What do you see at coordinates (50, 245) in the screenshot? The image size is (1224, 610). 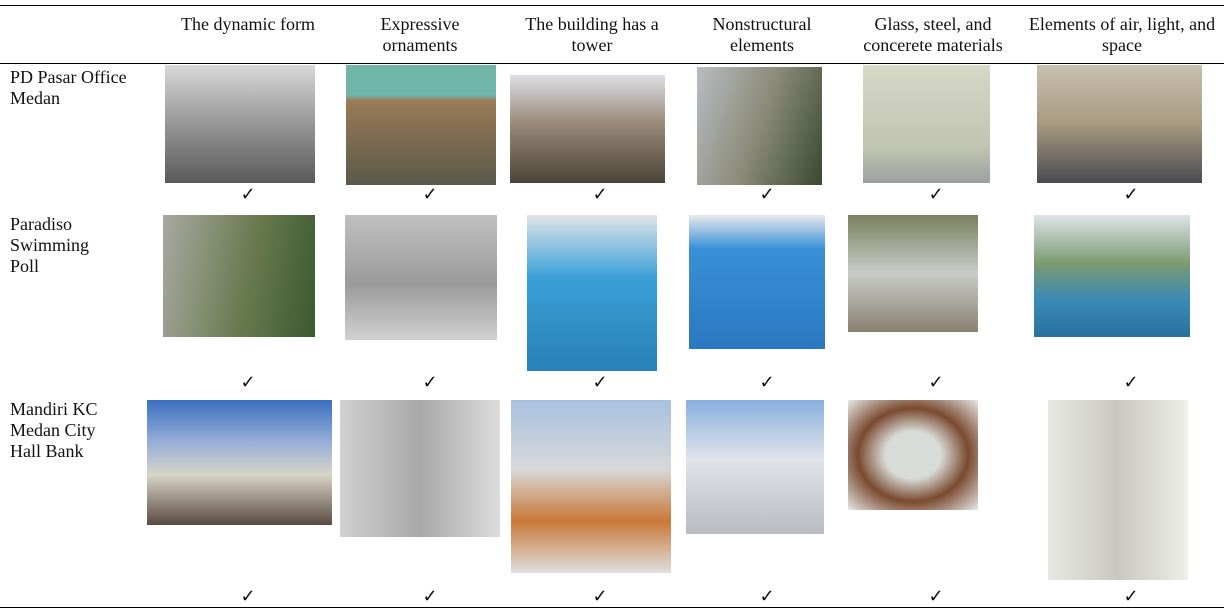 I see `row-label: Paradiso Swimming Poll` at bounding box center [50, 245].